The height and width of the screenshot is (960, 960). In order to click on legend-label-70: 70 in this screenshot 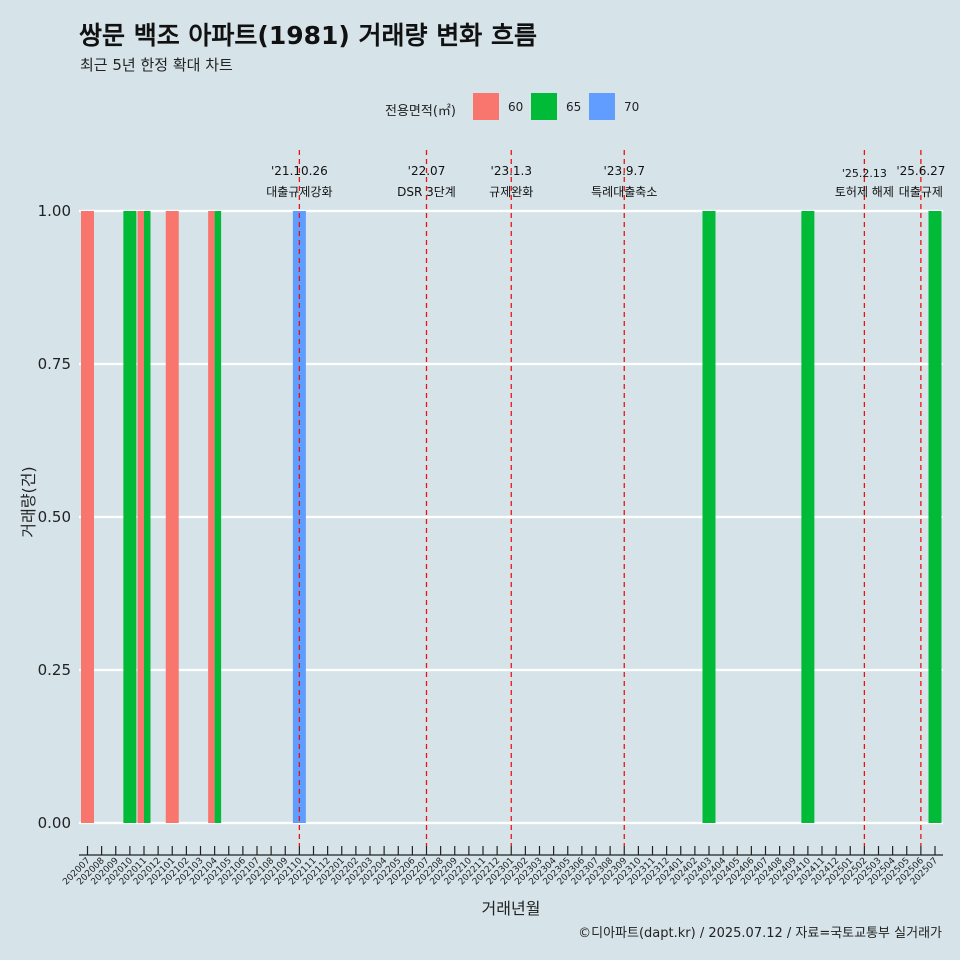, I will do `click(632, 107)`.